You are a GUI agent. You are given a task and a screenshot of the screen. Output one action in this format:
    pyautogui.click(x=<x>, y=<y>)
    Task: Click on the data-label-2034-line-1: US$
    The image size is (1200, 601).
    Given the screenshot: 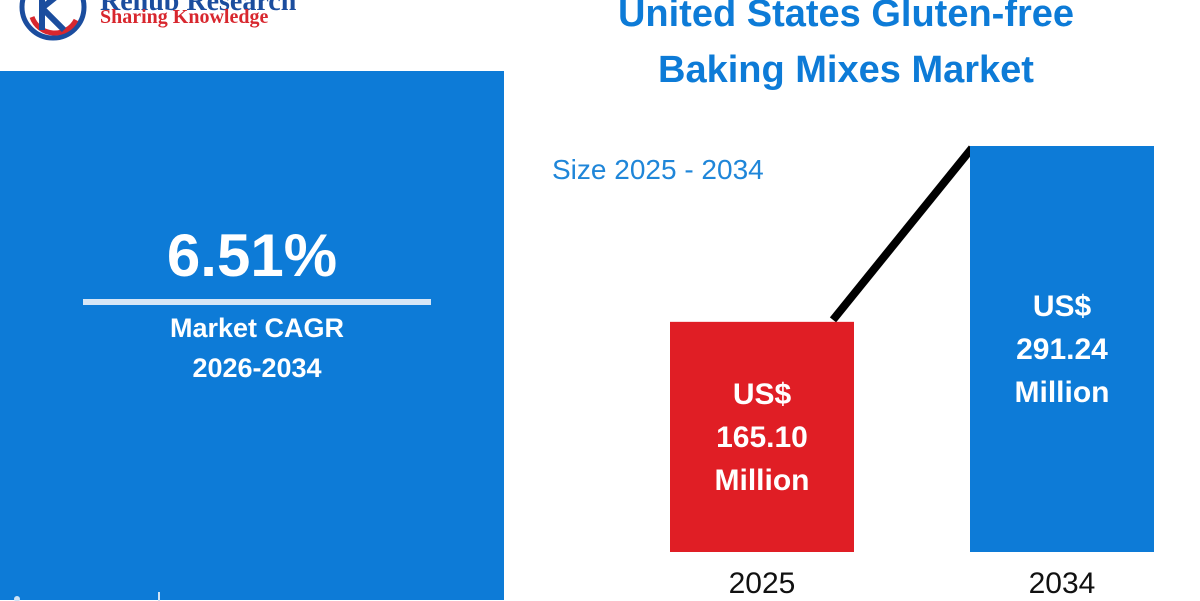 What is the action you would take?
    pyautogui.click(x=1062, y=306)
    